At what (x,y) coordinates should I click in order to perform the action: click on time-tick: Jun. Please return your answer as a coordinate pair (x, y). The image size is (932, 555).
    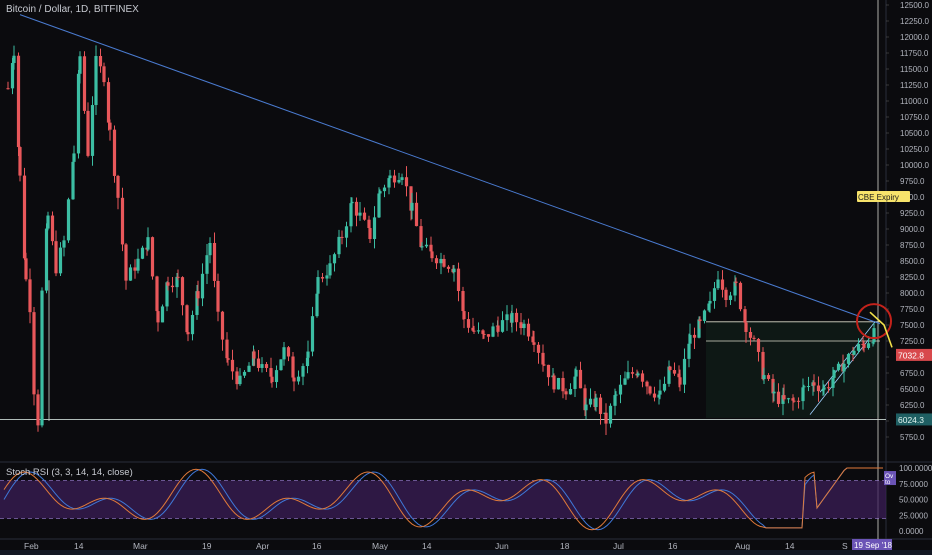
    Looking at the image, I should click on (502, 545).